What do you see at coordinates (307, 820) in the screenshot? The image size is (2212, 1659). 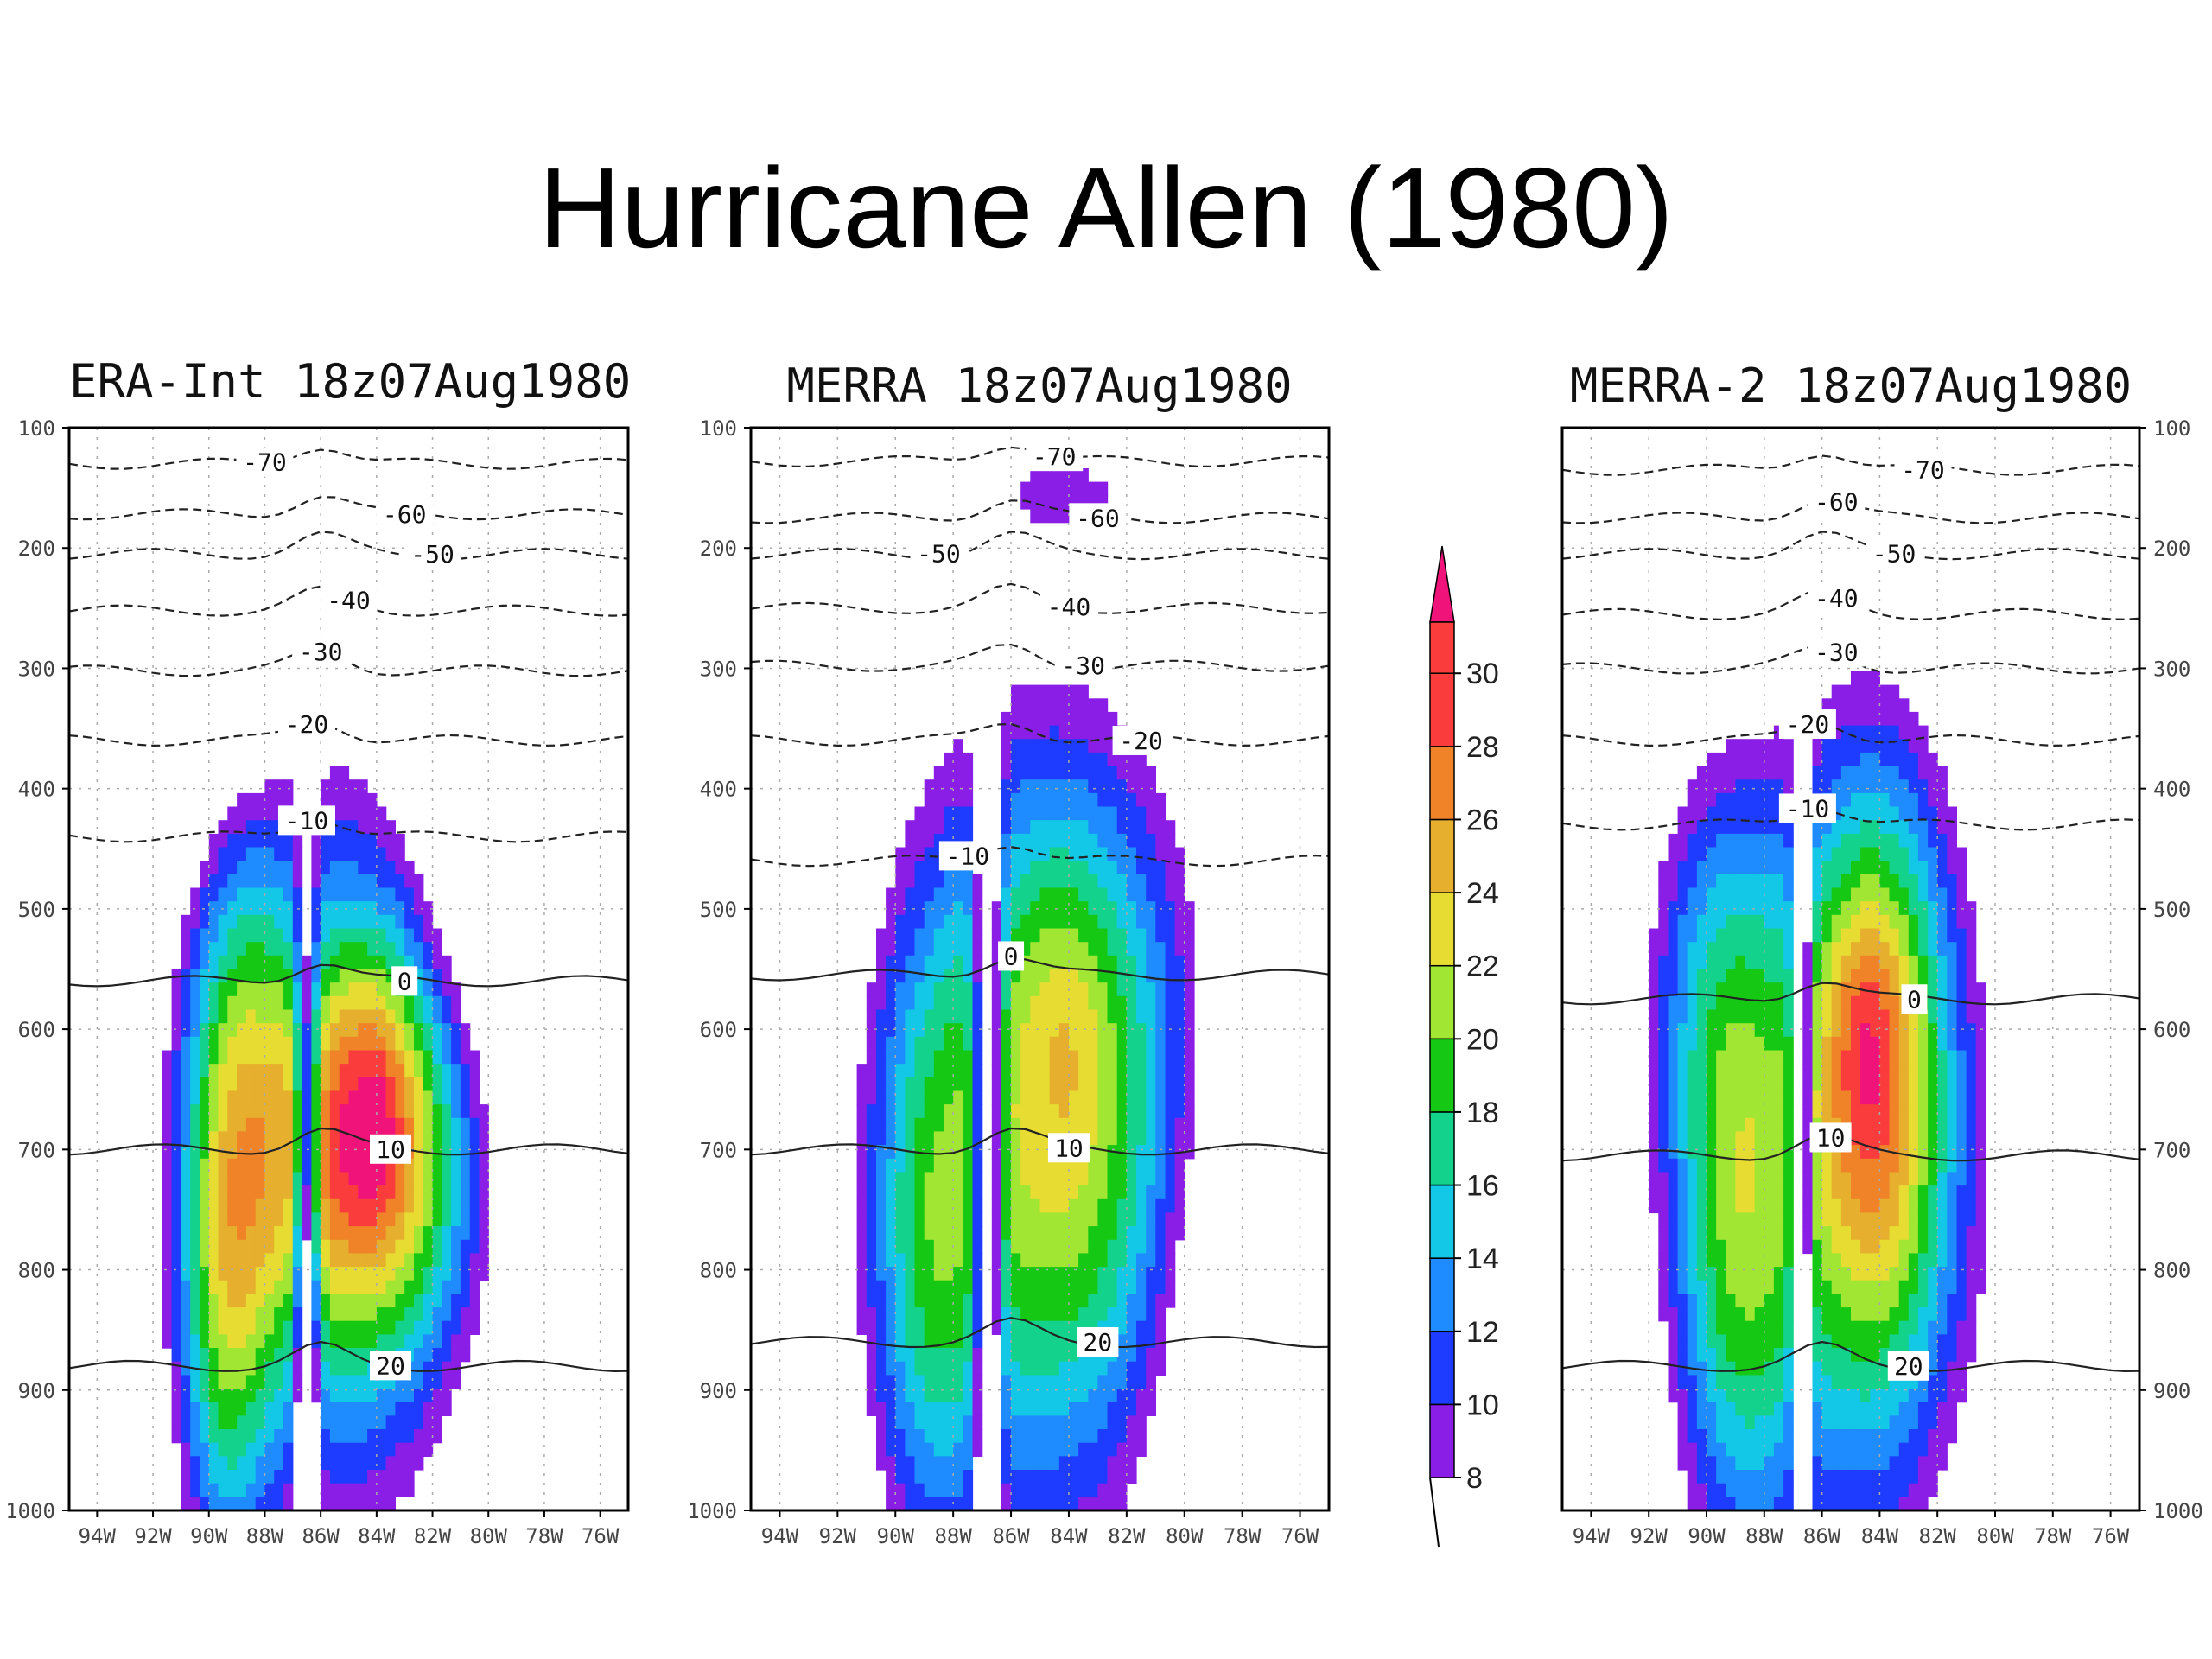 I see `contour-label: -10` at bounding box center [307, 820].